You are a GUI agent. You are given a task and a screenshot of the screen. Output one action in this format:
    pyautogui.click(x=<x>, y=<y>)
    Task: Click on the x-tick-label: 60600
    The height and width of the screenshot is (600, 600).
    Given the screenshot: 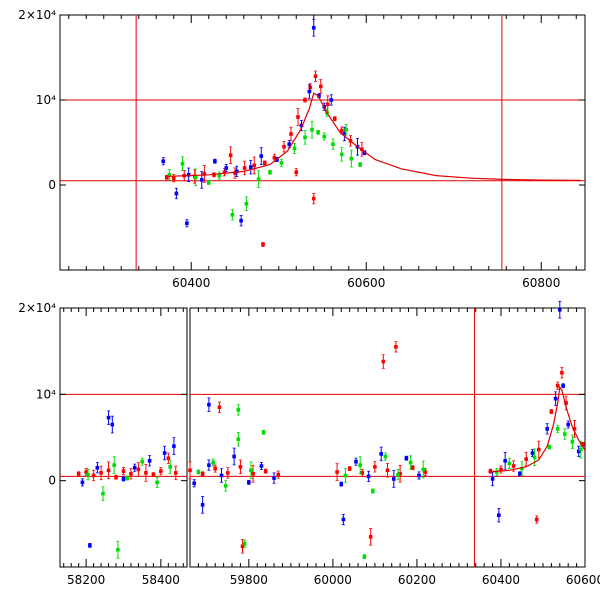 What is the action you would take?
    pyautogui.click(x=366, y=283)
    